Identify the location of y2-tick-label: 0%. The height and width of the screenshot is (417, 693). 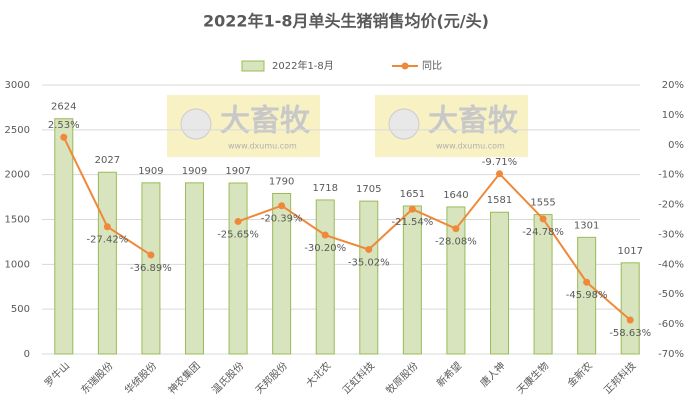
(676, 145).